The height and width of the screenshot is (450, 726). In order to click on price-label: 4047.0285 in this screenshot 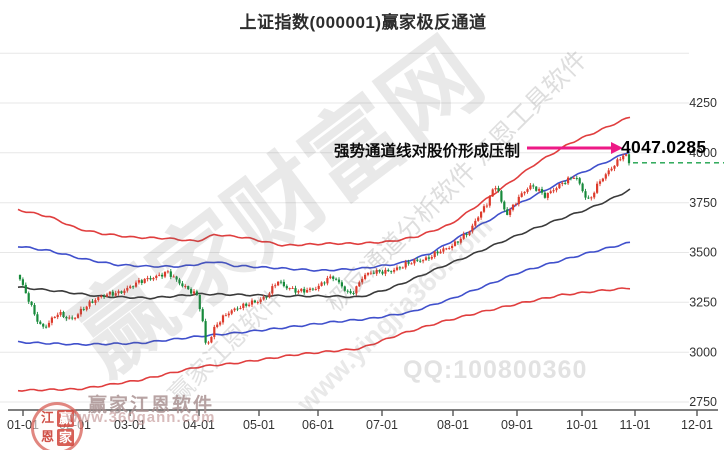, I will do `click(664, 147)`.